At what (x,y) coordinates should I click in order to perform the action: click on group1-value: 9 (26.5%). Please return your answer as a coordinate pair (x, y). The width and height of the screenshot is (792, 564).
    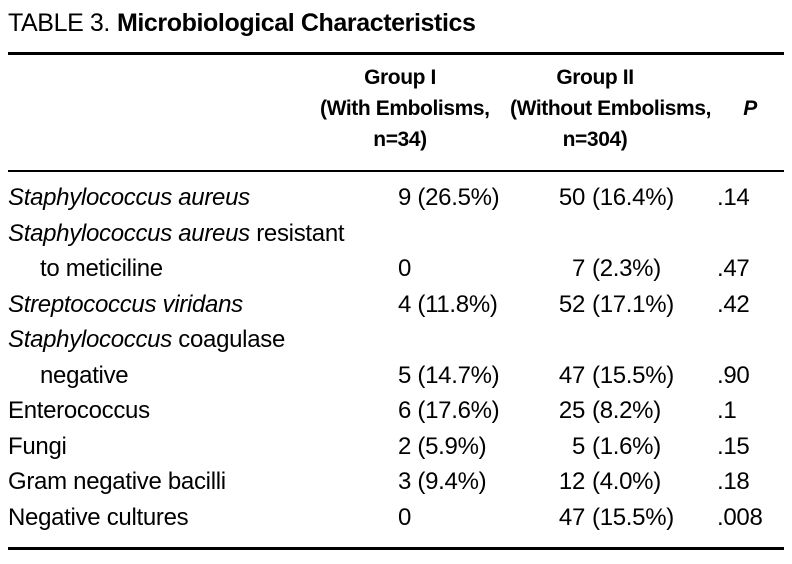
    Looking at the image, I should click on (449, 197).